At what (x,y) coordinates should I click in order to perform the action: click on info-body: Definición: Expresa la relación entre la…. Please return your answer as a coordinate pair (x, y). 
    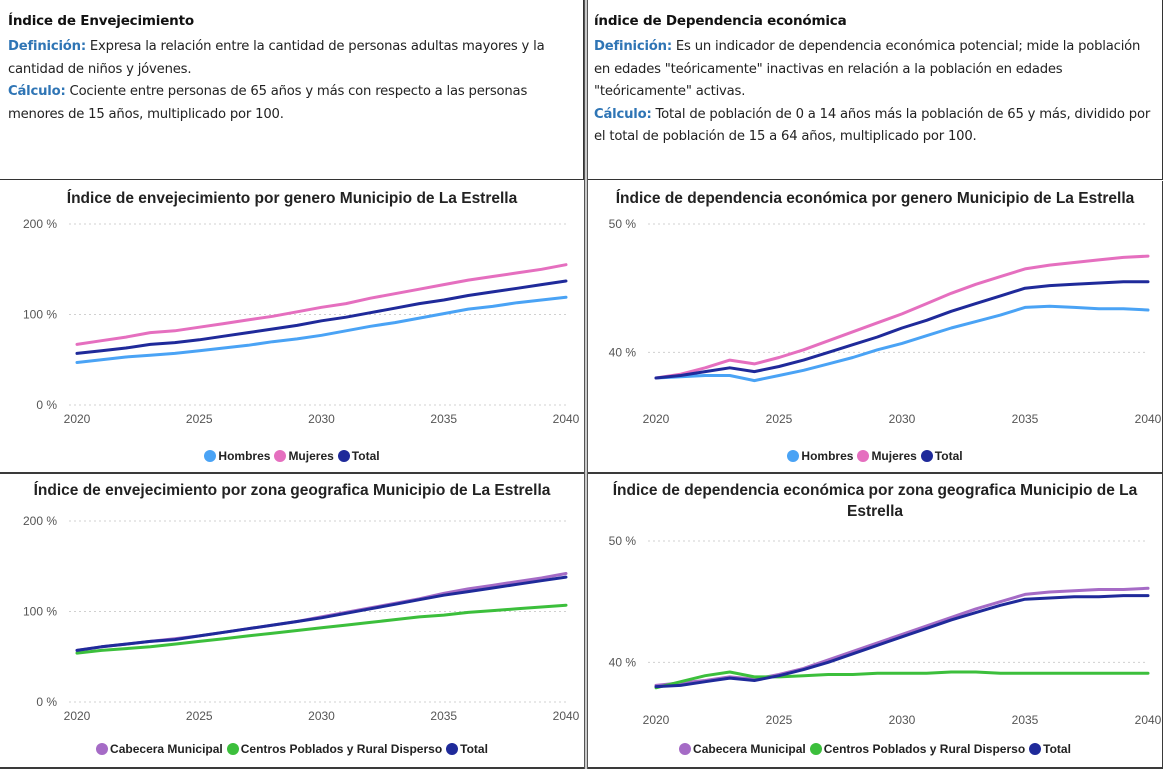
    Looking at the image, I should click on (292, 81).